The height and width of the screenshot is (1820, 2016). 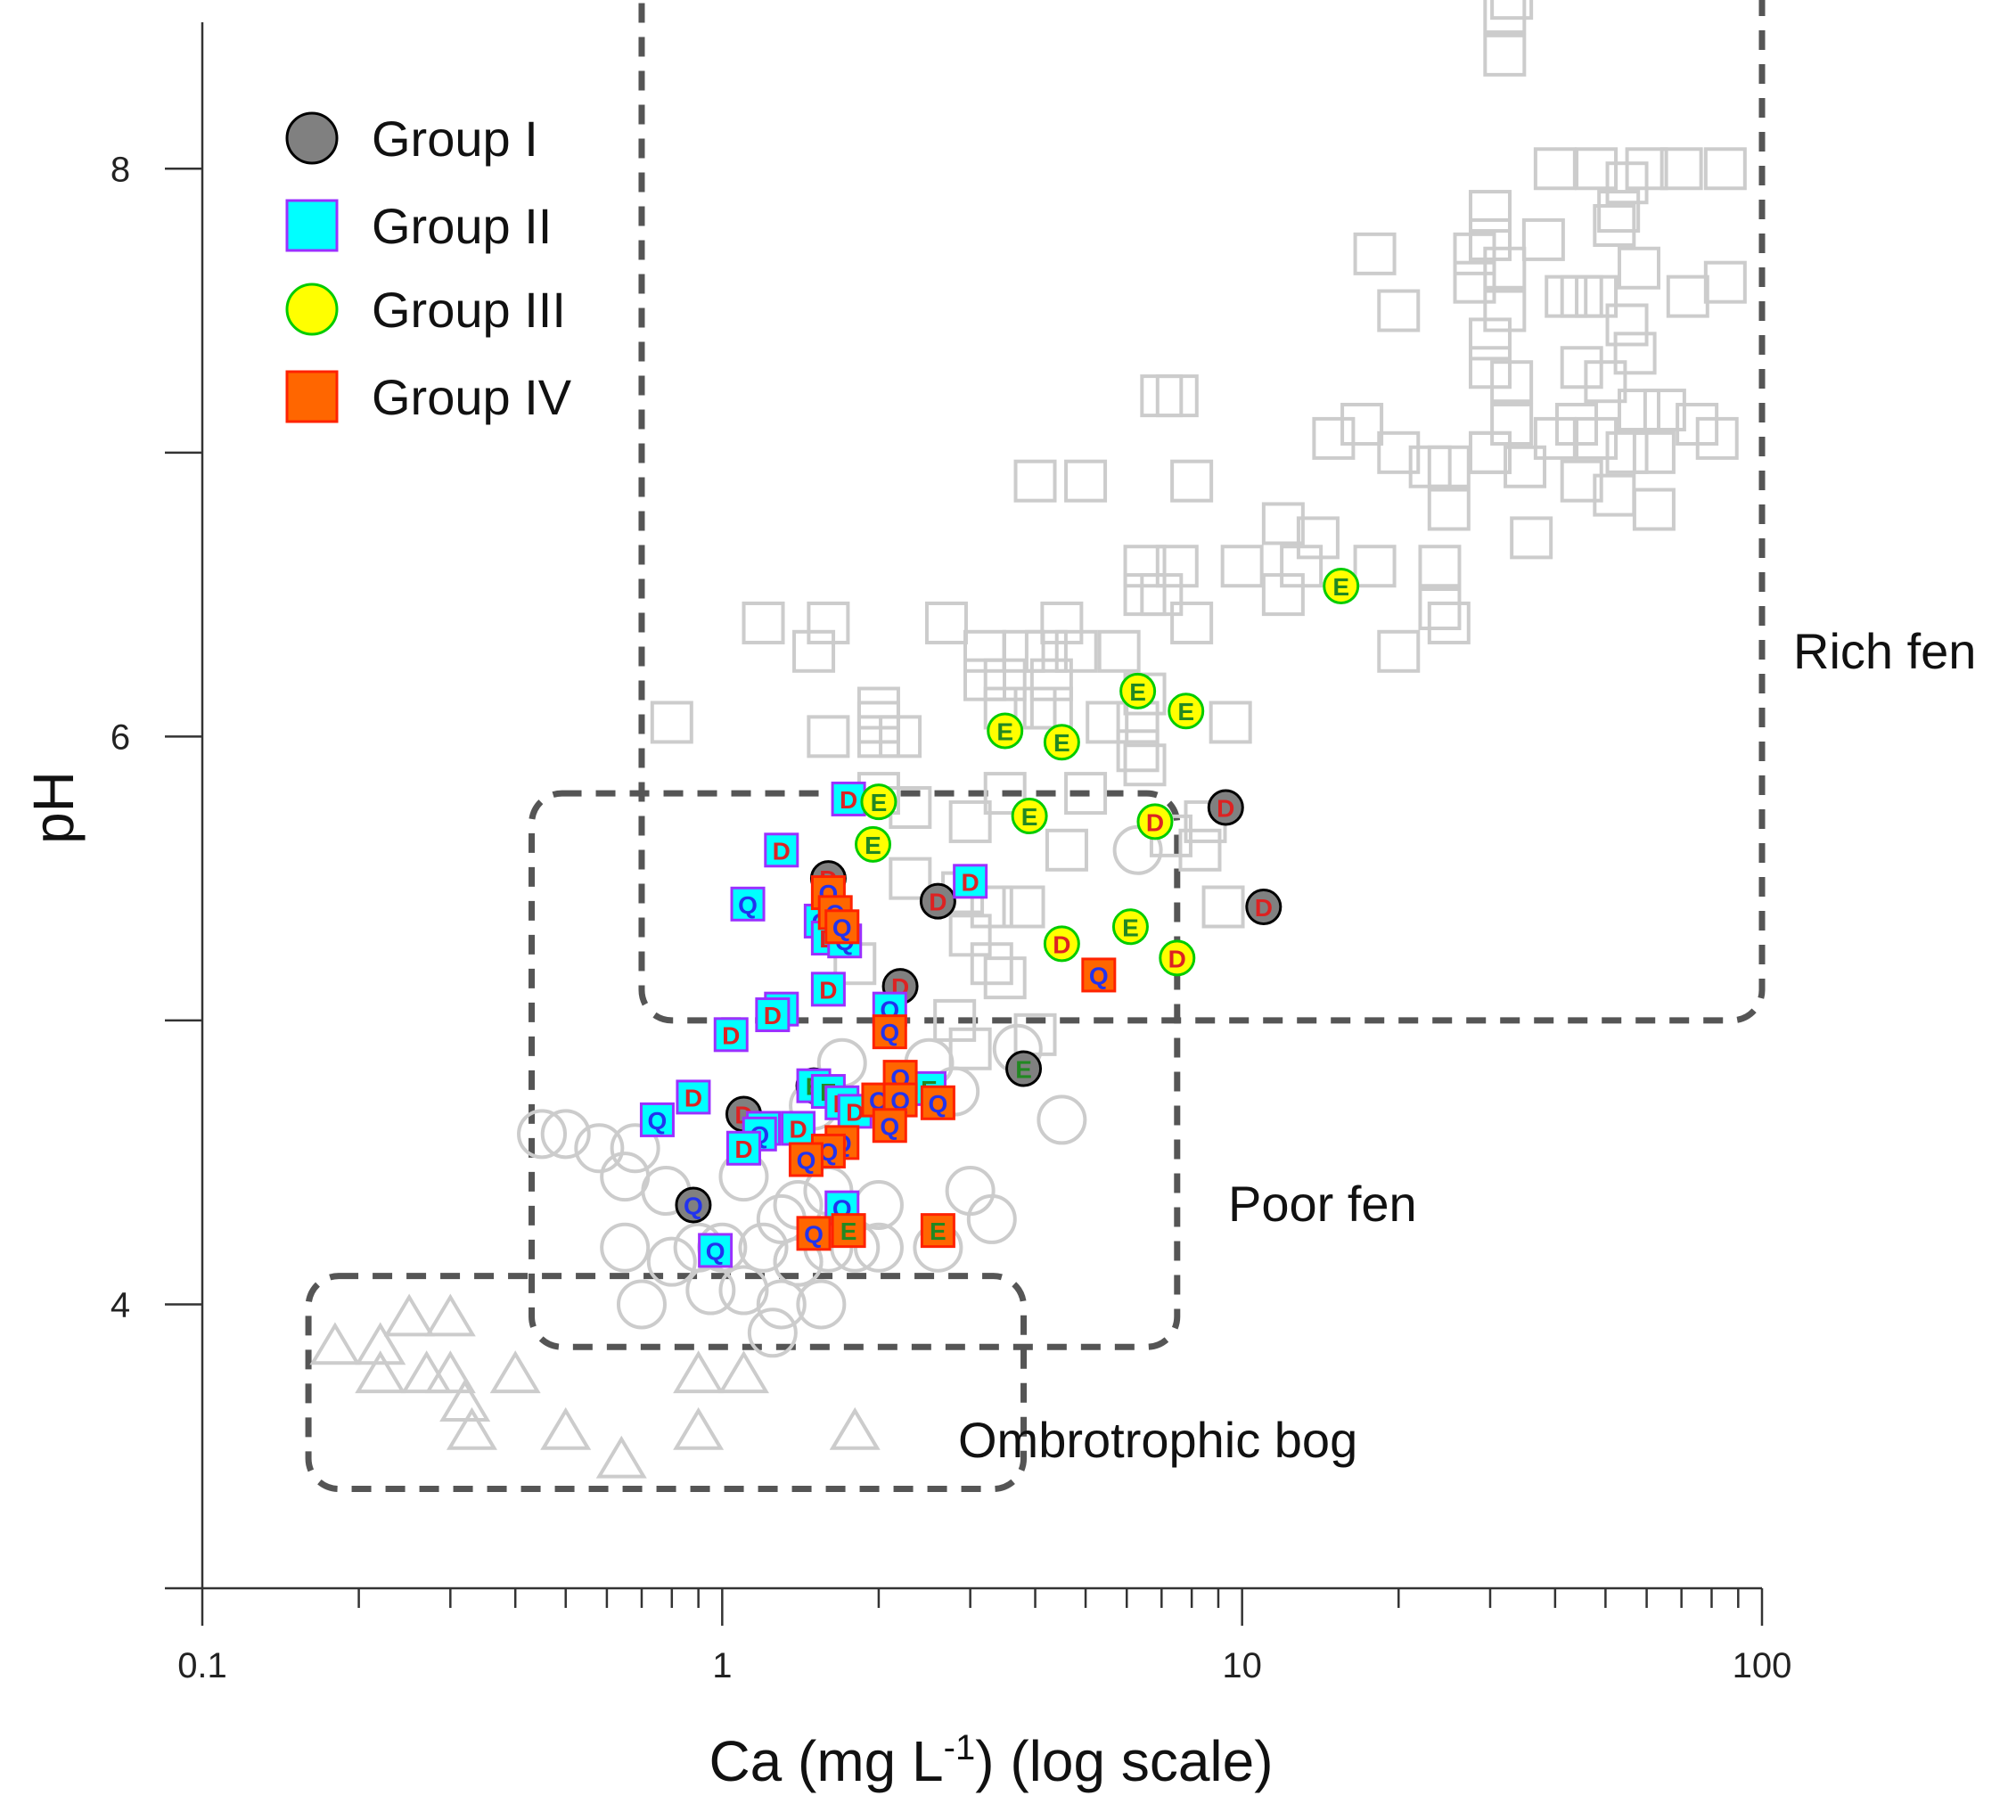 What do you see at coordinates (960, 1747) in the screenshot?
I see `x-axis-title-superscript: -1` at bounding box center [960, 1747].